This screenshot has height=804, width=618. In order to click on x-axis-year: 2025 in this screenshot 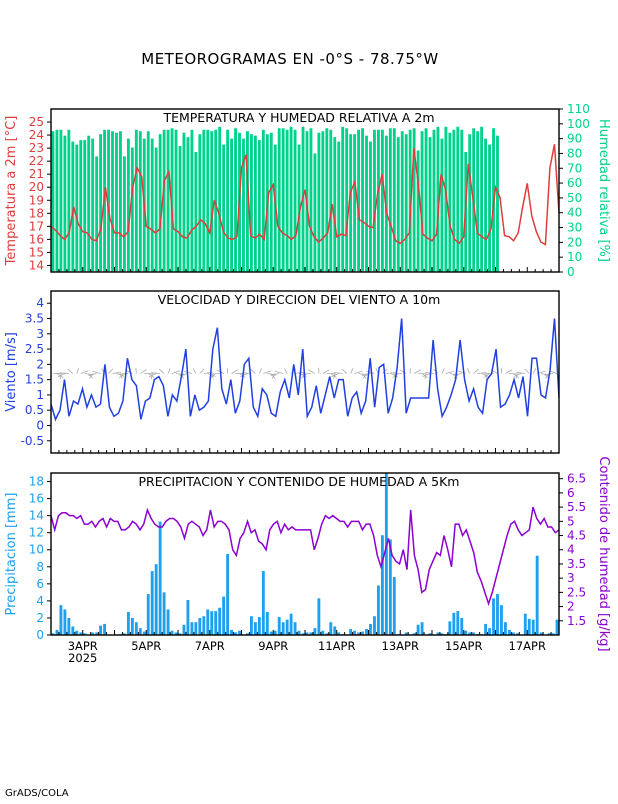, I will do `click(82, 658)`.